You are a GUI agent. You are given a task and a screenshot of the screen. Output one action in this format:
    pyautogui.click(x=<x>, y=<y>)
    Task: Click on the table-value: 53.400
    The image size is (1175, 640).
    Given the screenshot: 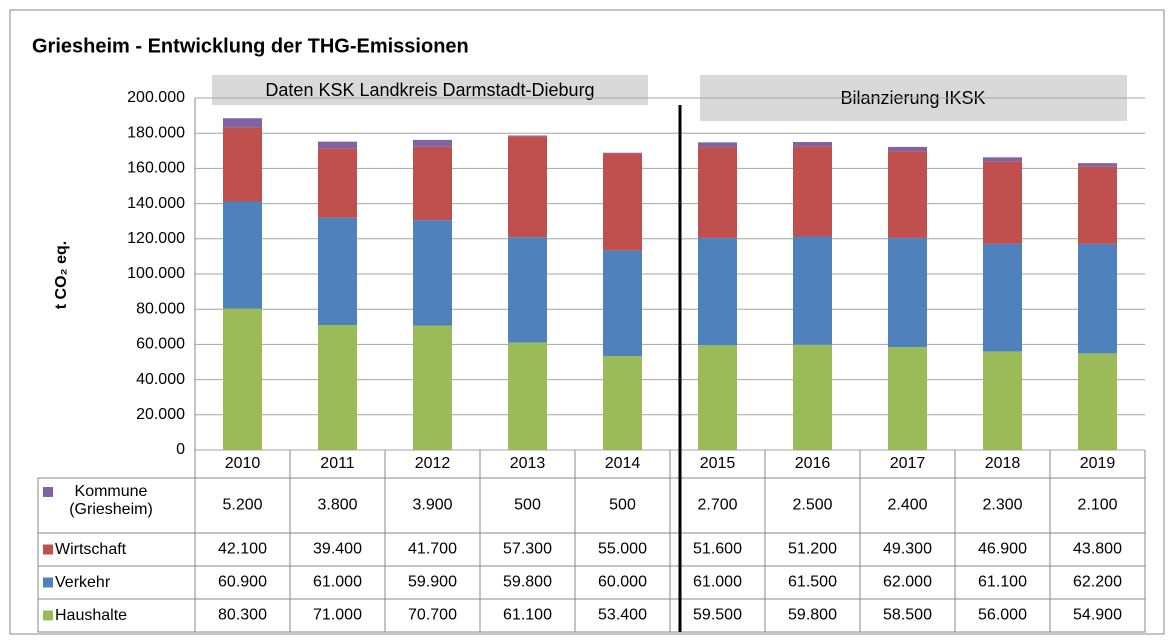 What is the action you would take?
    pyautogui.click(x=622, y=615)
    